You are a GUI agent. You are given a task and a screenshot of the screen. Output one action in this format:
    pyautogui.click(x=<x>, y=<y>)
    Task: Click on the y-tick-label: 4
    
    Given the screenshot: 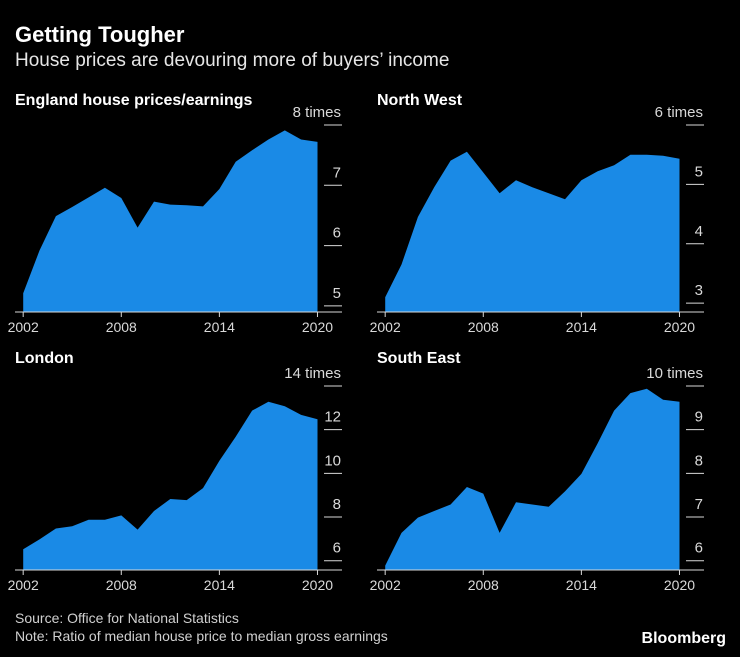 What is the action you would take?
    pyautogui.click(x=699, y=231)
    